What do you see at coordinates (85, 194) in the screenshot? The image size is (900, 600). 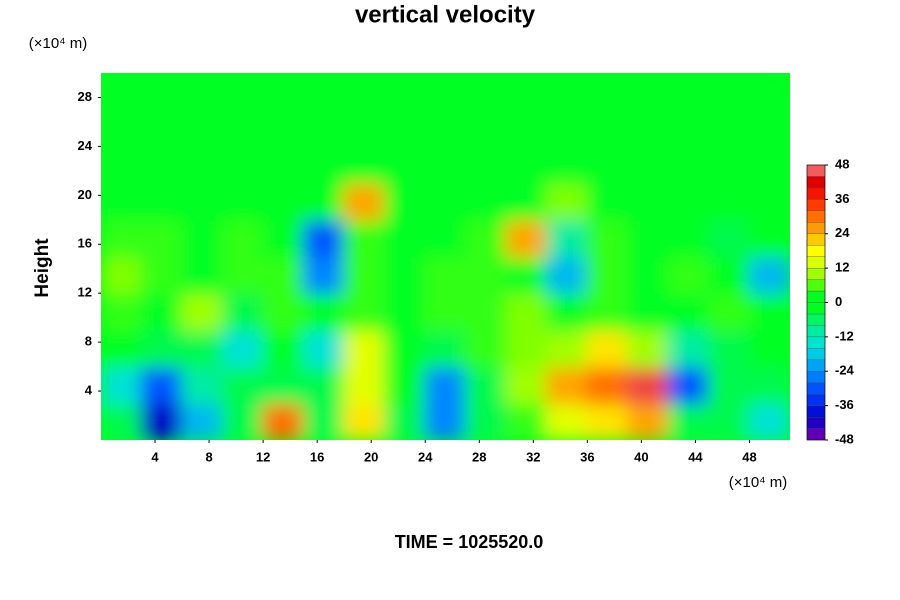 I see `y-tick-label: 20` at bounding box center [85, 194].